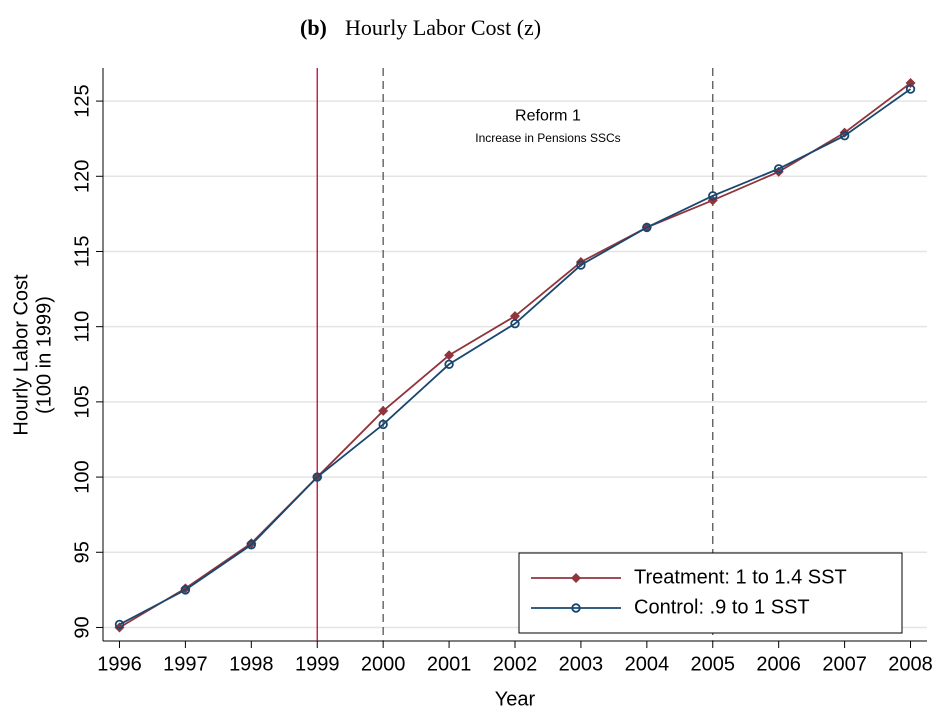 The width and height of the screenshot is (943, 718). I want to click on x-tick-label: 2003, so click(581, 664).